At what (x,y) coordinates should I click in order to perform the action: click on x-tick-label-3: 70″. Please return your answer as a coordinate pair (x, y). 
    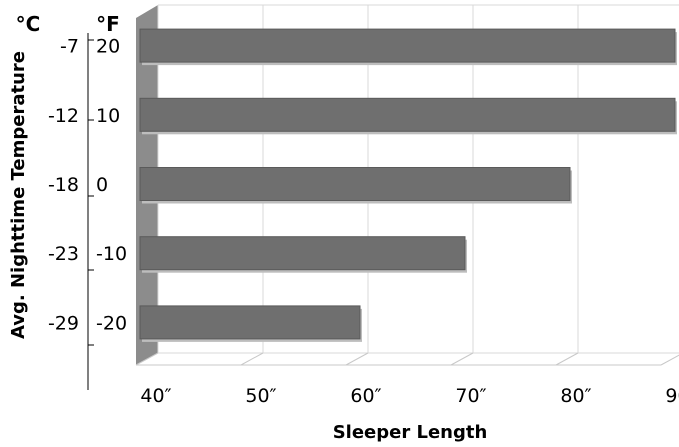
    Looking at the image, I should click on (470, 396).